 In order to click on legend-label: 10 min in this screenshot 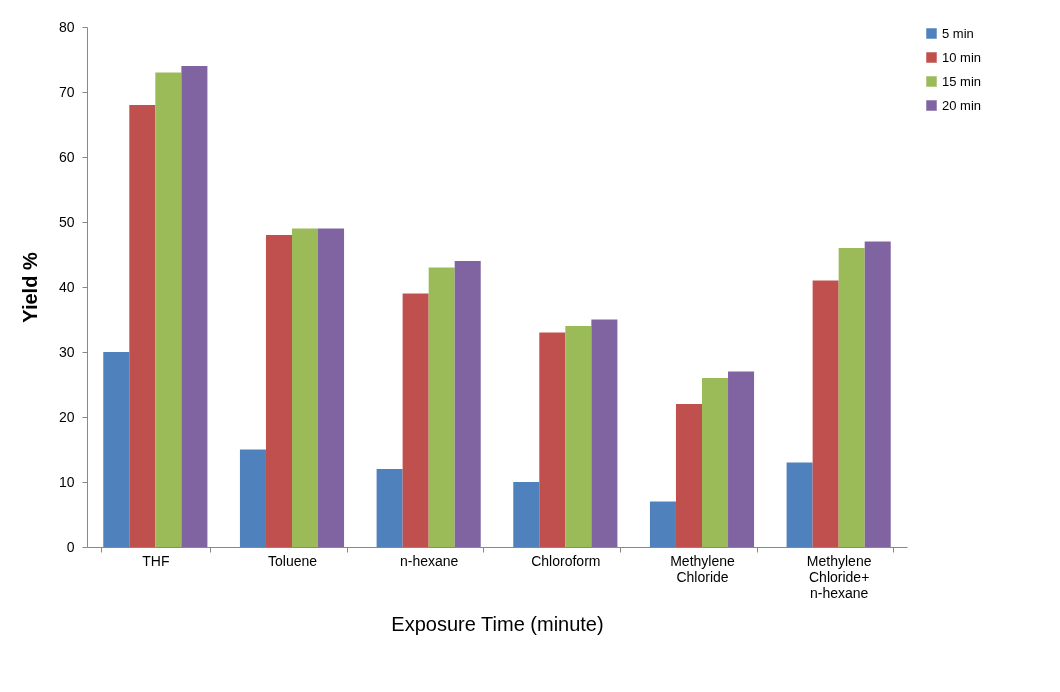, I will do `click(962, 57)`.